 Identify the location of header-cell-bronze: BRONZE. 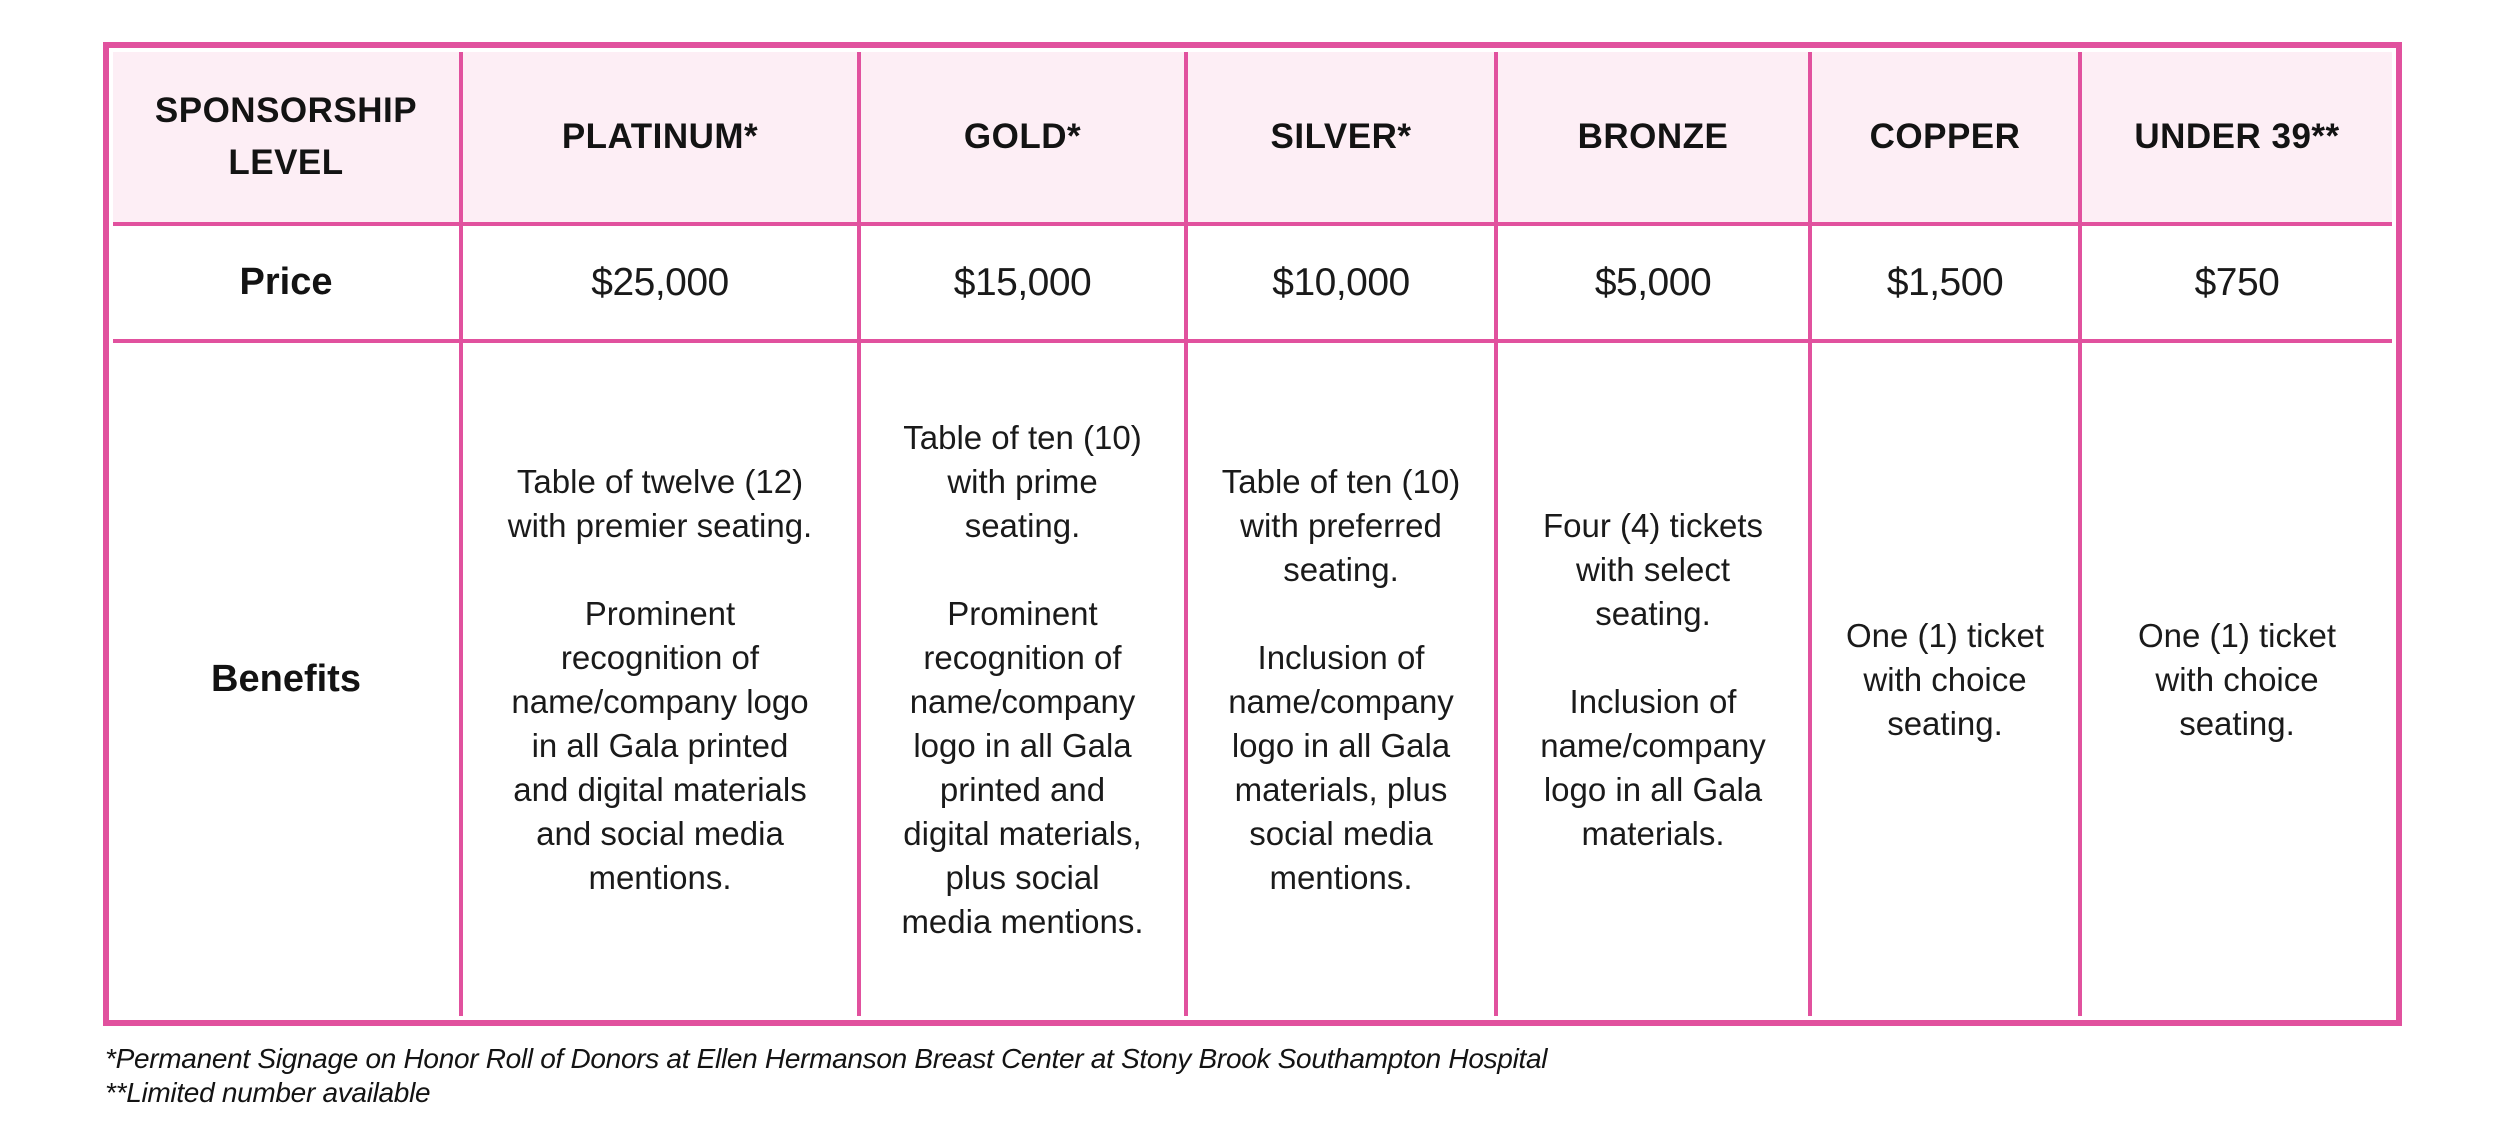
(1653, 139).